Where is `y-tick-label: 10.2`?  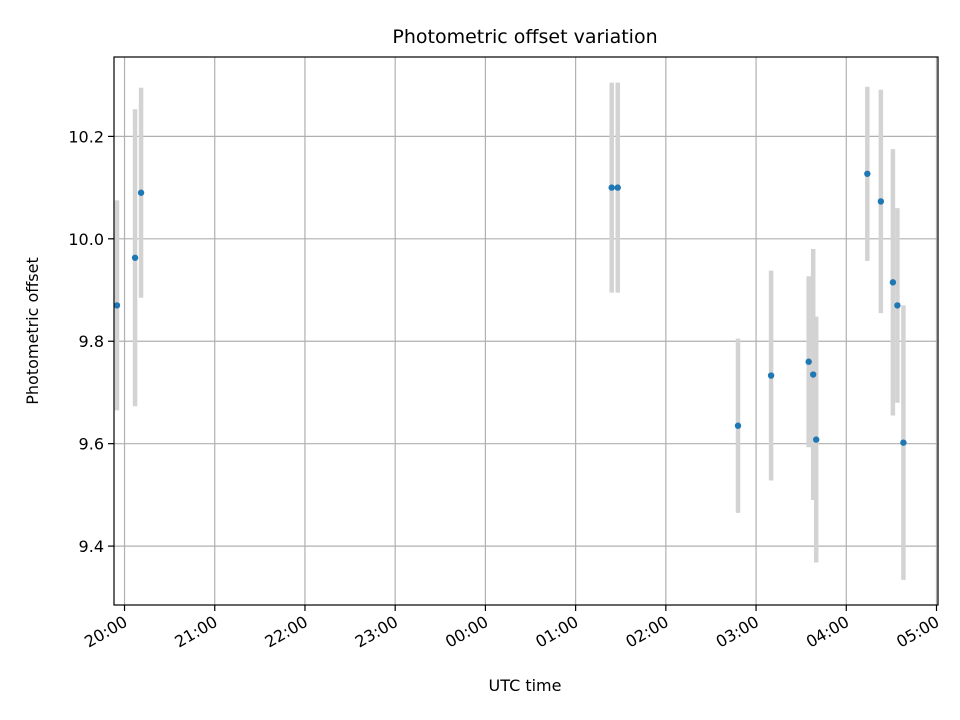
y-tick-label: 10.2 is located at coordinates (86, 136).